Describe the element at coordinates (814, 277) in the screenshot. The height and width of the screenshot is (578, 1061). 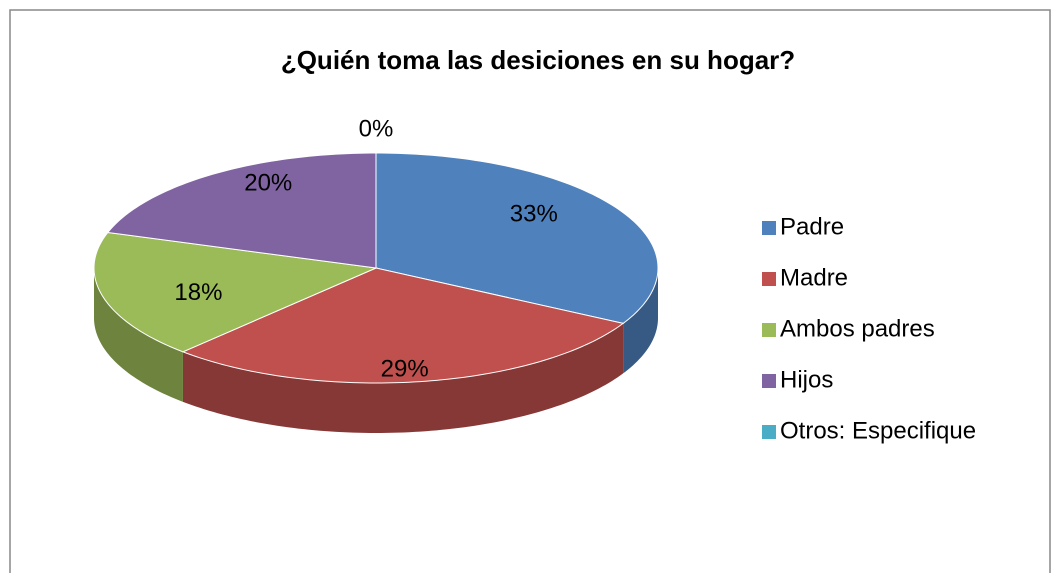
I see `legend-label: Madre` at that location.